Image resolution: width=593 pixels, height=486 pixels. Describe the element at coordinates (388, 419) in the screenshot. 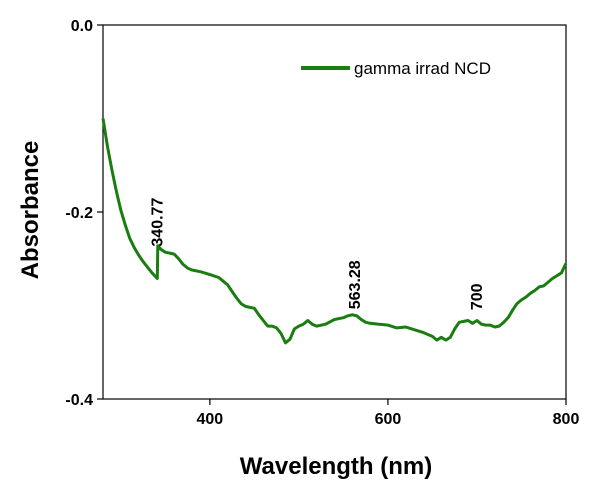

I see `x-tick-label: 600` at that location.